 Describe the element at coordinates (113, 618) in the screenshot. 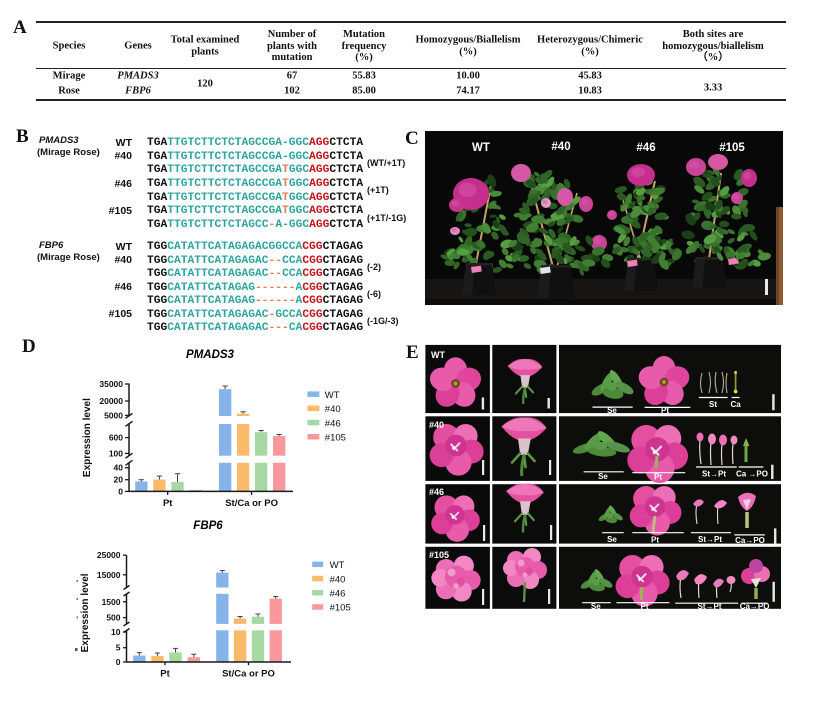

I see `svg-text: 500` at that location.